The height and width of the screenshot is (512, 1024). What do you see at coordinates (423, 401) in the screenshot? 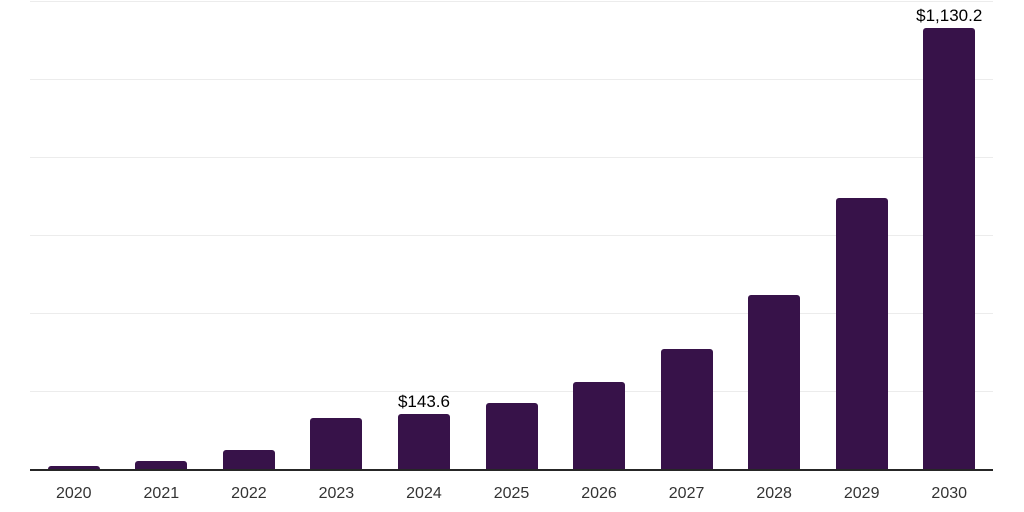
I see `data-label-2024: $143.6` at bounding box center [423, 401].